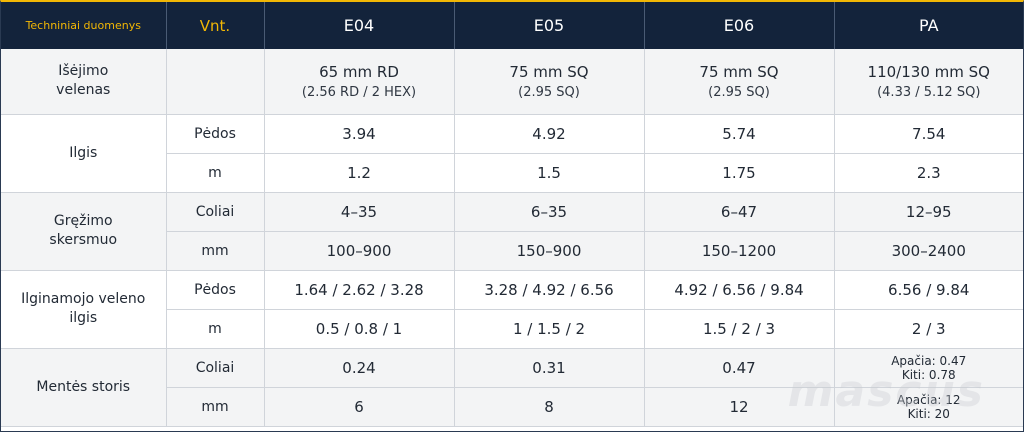  I want to click on row-label-blade: Mentės storis, so click(84, 387).